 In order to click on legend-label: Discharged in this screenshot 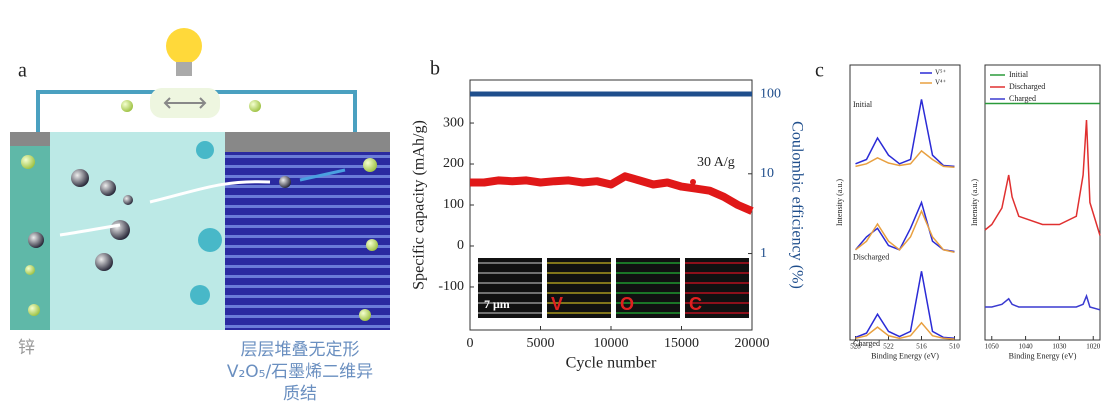, I will do `click(1027, 86)`.